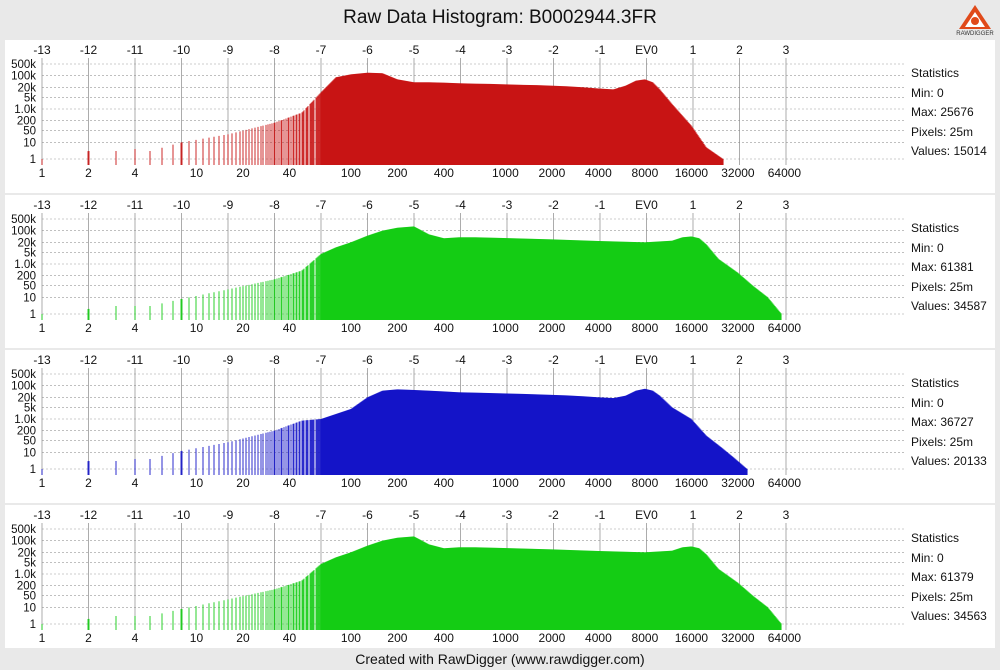  Describe the element at coordinates (197, 328) in the screenshot. I see `x-tick-label: 10` at that location.